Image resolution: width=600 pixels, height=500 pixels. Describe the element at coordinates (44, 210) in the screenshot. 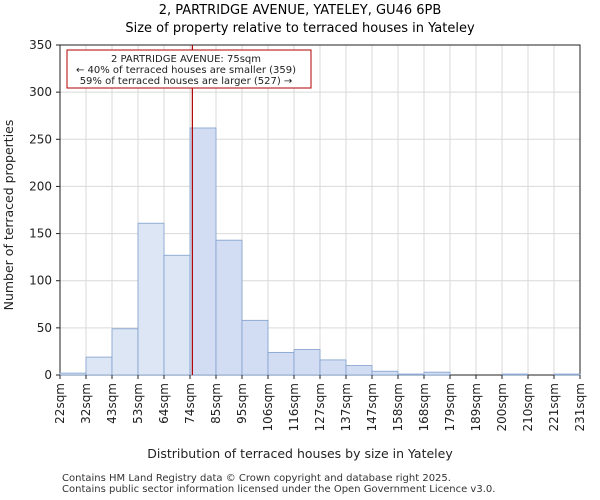

I see `y-axis-ticks: 0 50 100 150 200 250 300 350` at that location.